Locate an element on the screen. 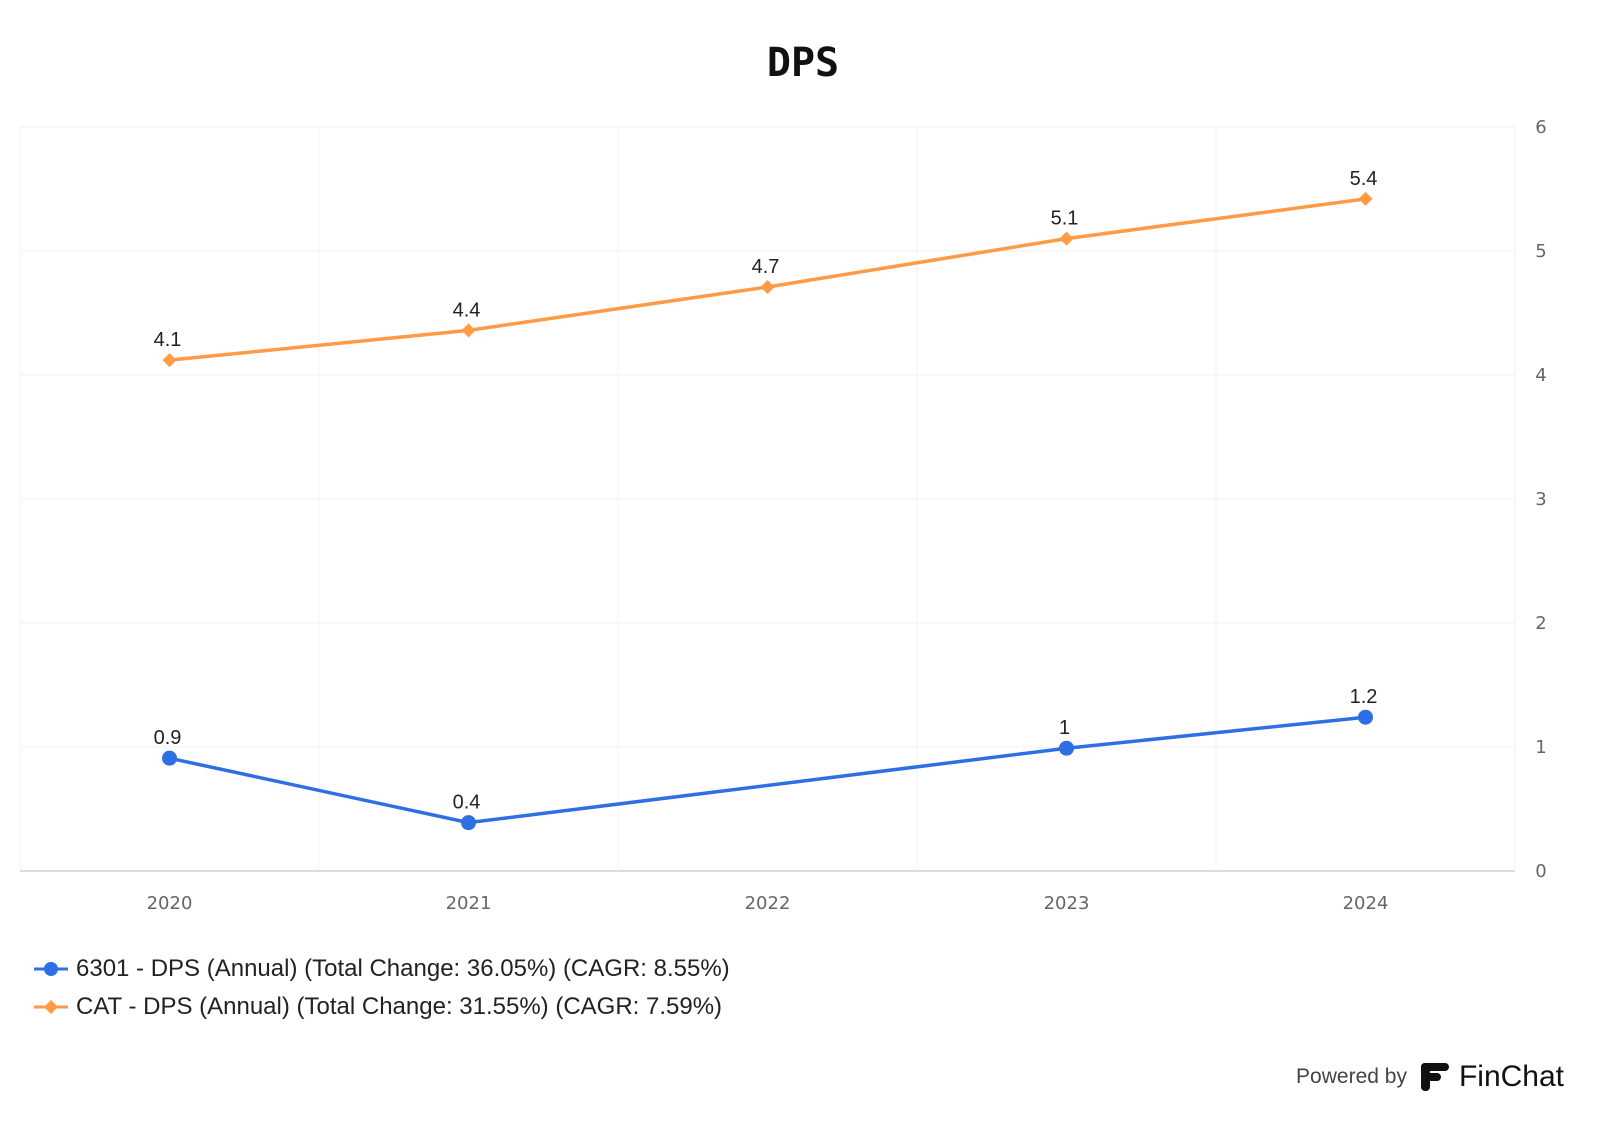  legend-swatch-diamond is located at coordinates (51, 1007).